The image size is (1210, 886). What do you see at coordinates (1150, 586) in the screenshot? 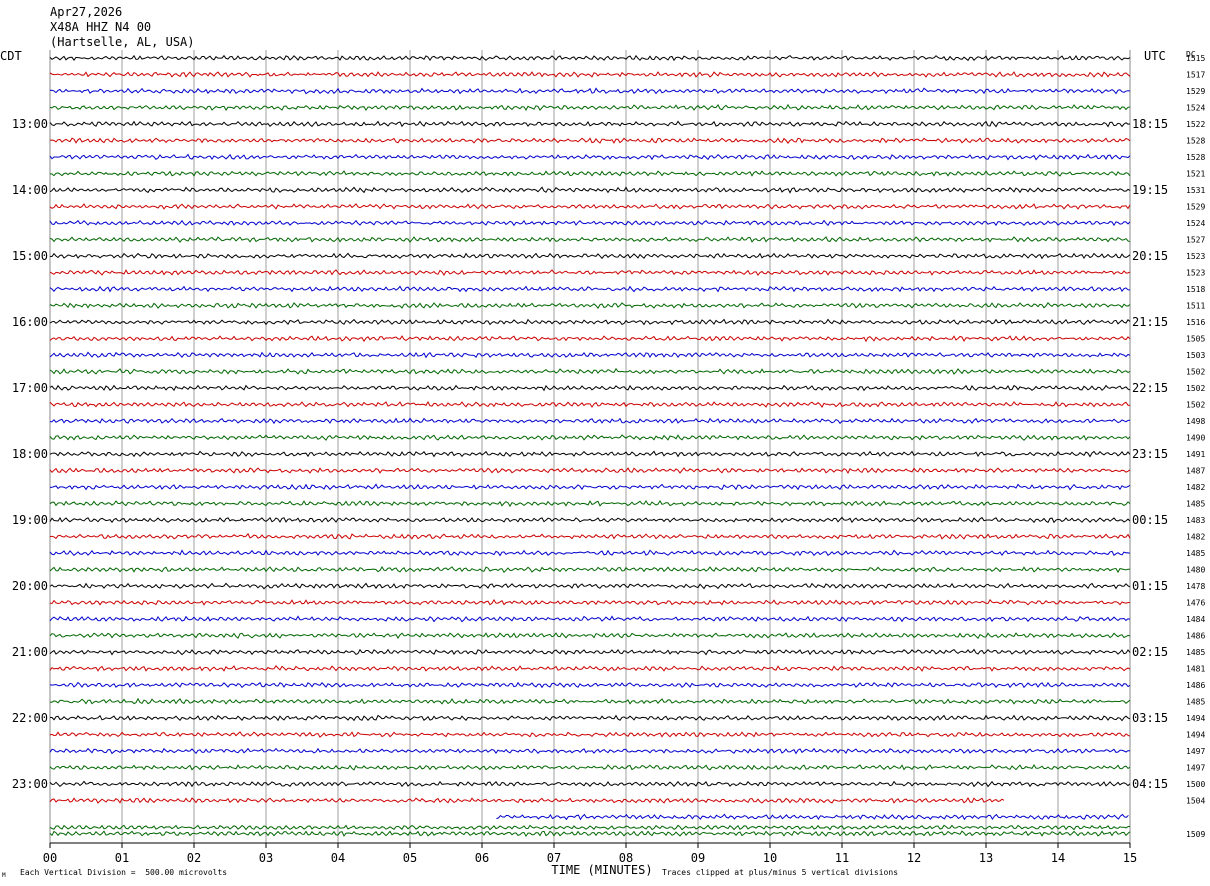
I see `hour-label-right: 01:15` at bounding box center [1150, 586].